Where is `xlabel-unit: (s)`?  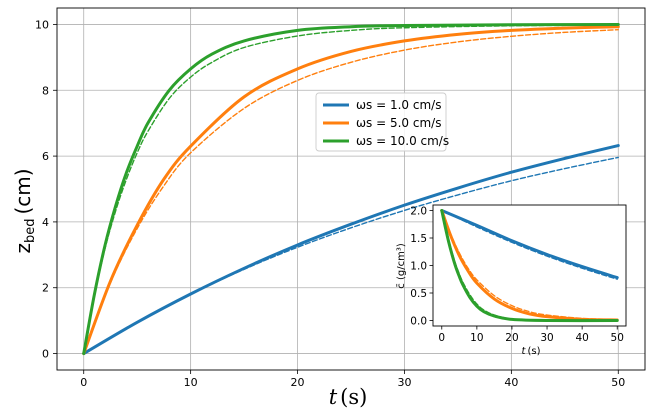
xlabel-unit: (s) is located at coordinates (353, 397).